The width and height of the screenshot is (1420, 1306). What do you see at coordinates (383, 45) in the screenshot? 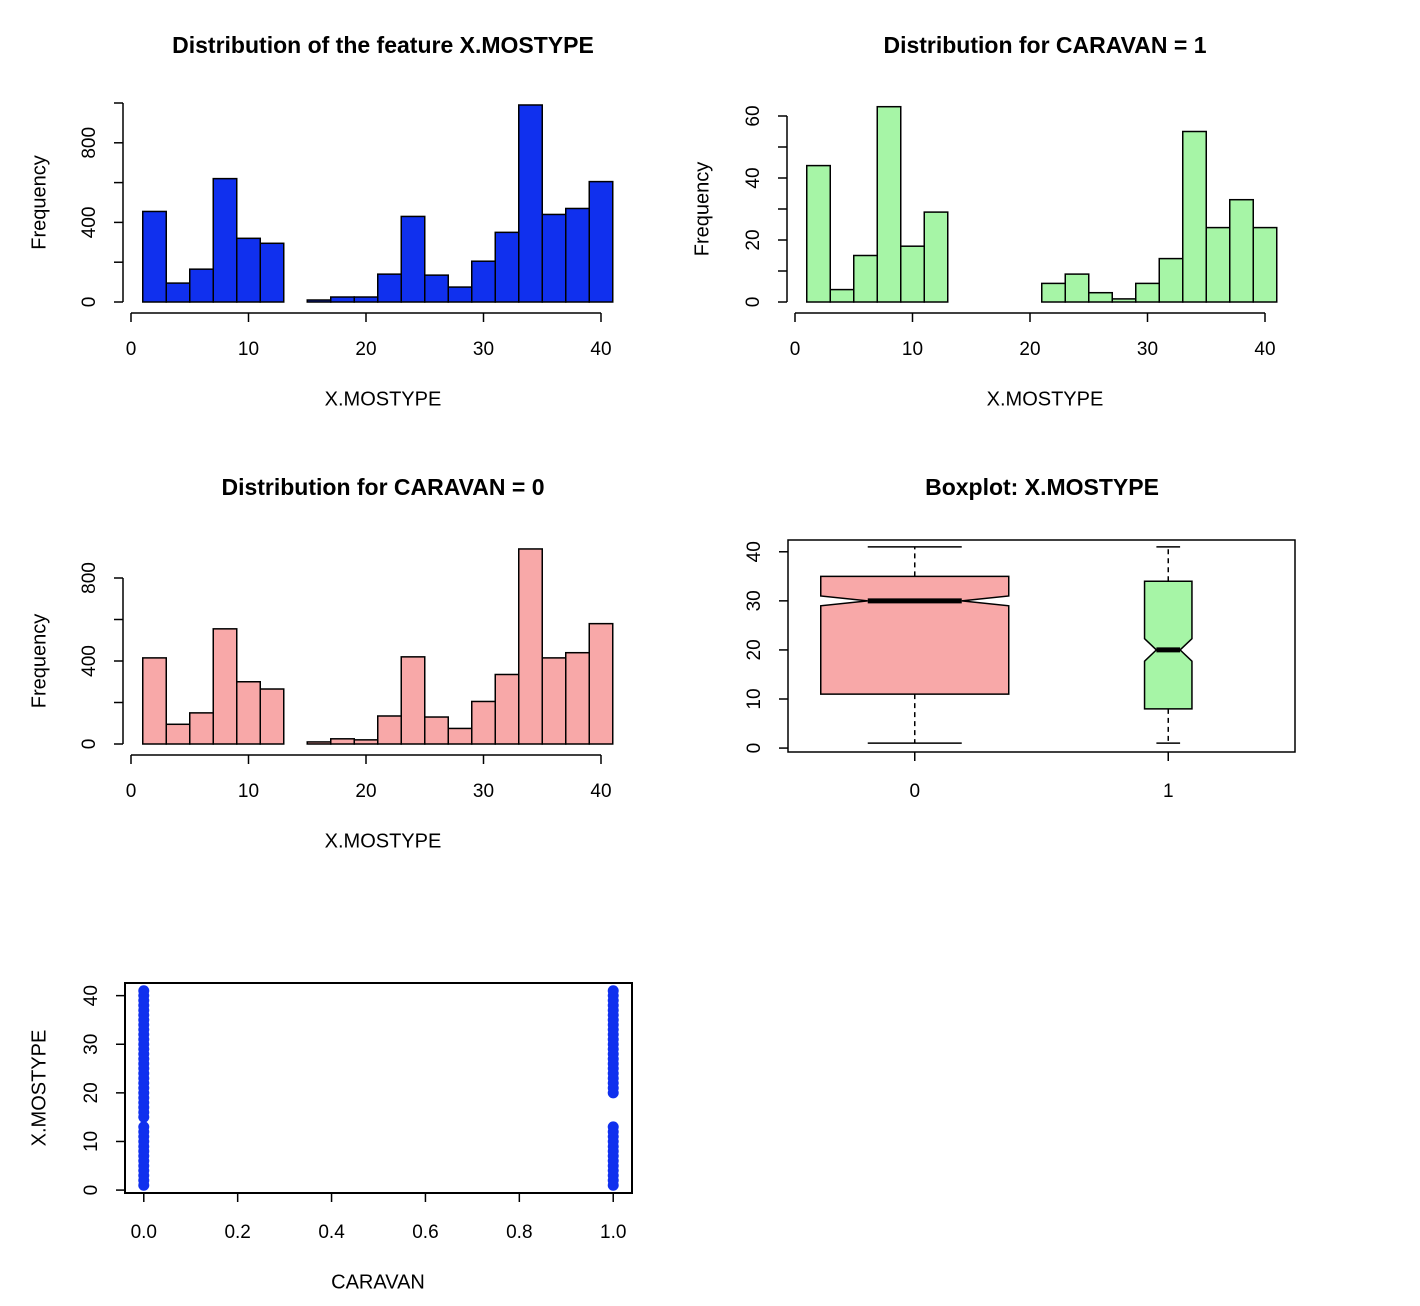
I see `title: Distribution of the feature X.MOSTYPE` at bounding box center [383, 45].